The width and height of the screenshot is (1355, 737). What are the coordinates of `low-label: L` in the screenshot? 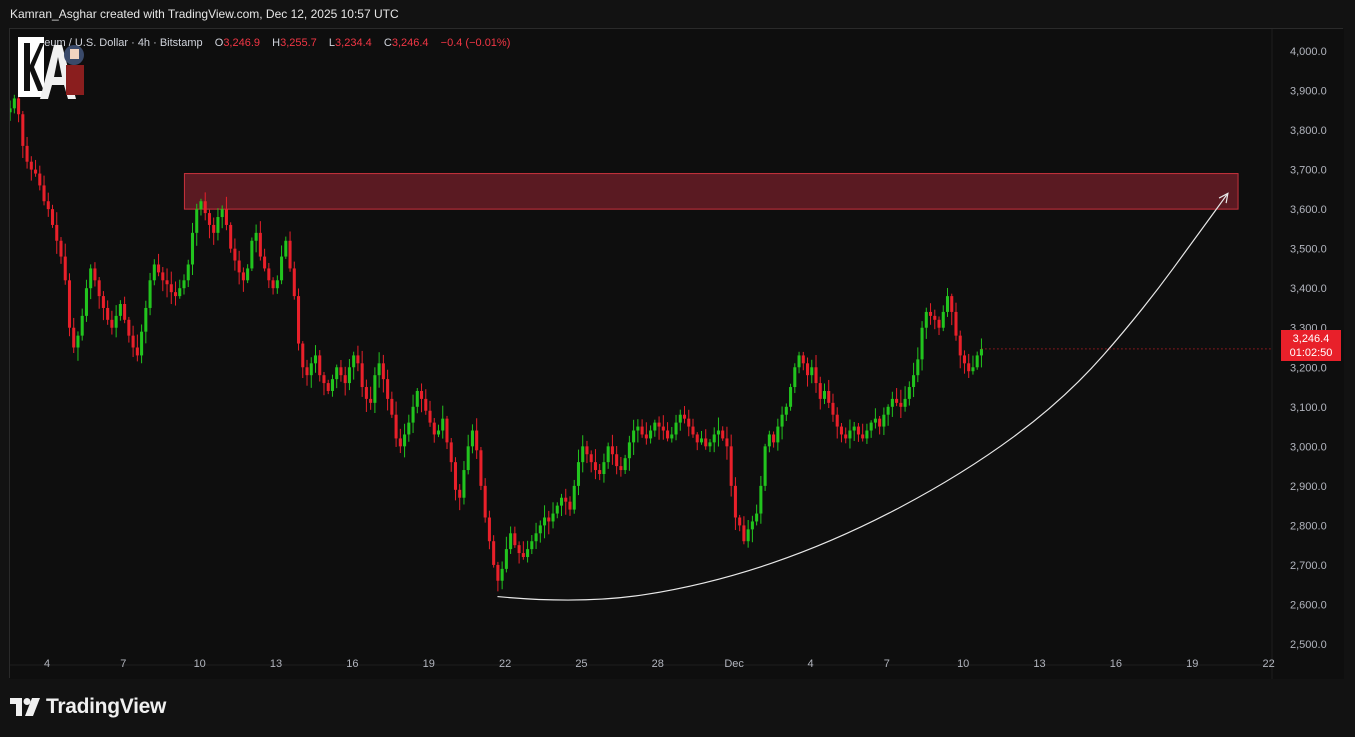 It's located at (332, 43).